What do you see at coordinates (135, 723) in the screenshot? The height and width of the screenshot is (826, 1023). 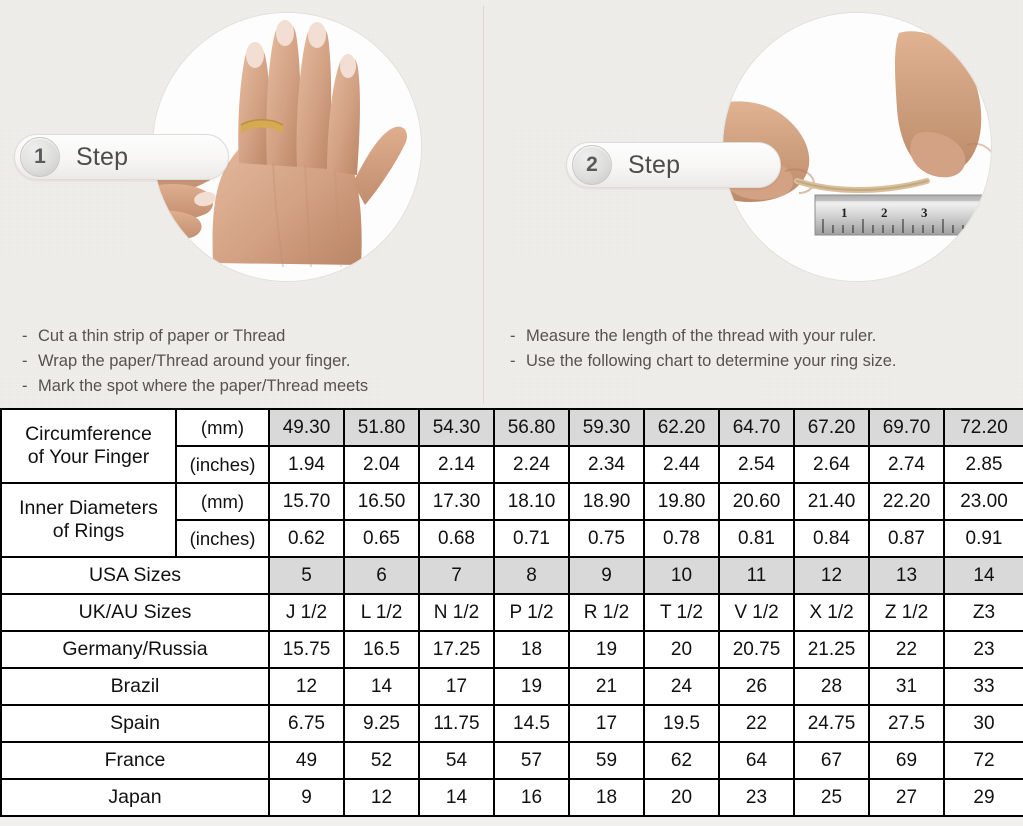 I see `row-label-spain: Spain` at bounding box center [135, 723].